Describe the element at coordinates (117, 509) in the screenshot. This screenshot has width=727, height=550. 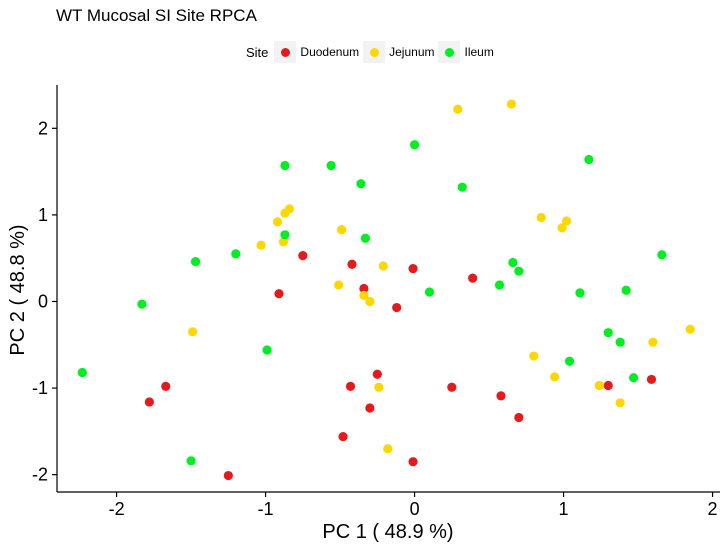
I see `x-tick-label: -2` at that location.